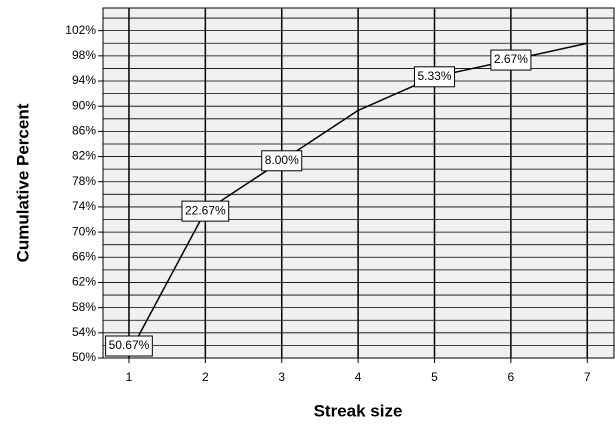  I want to click on x-tick-label: 6, so click(511, 377).